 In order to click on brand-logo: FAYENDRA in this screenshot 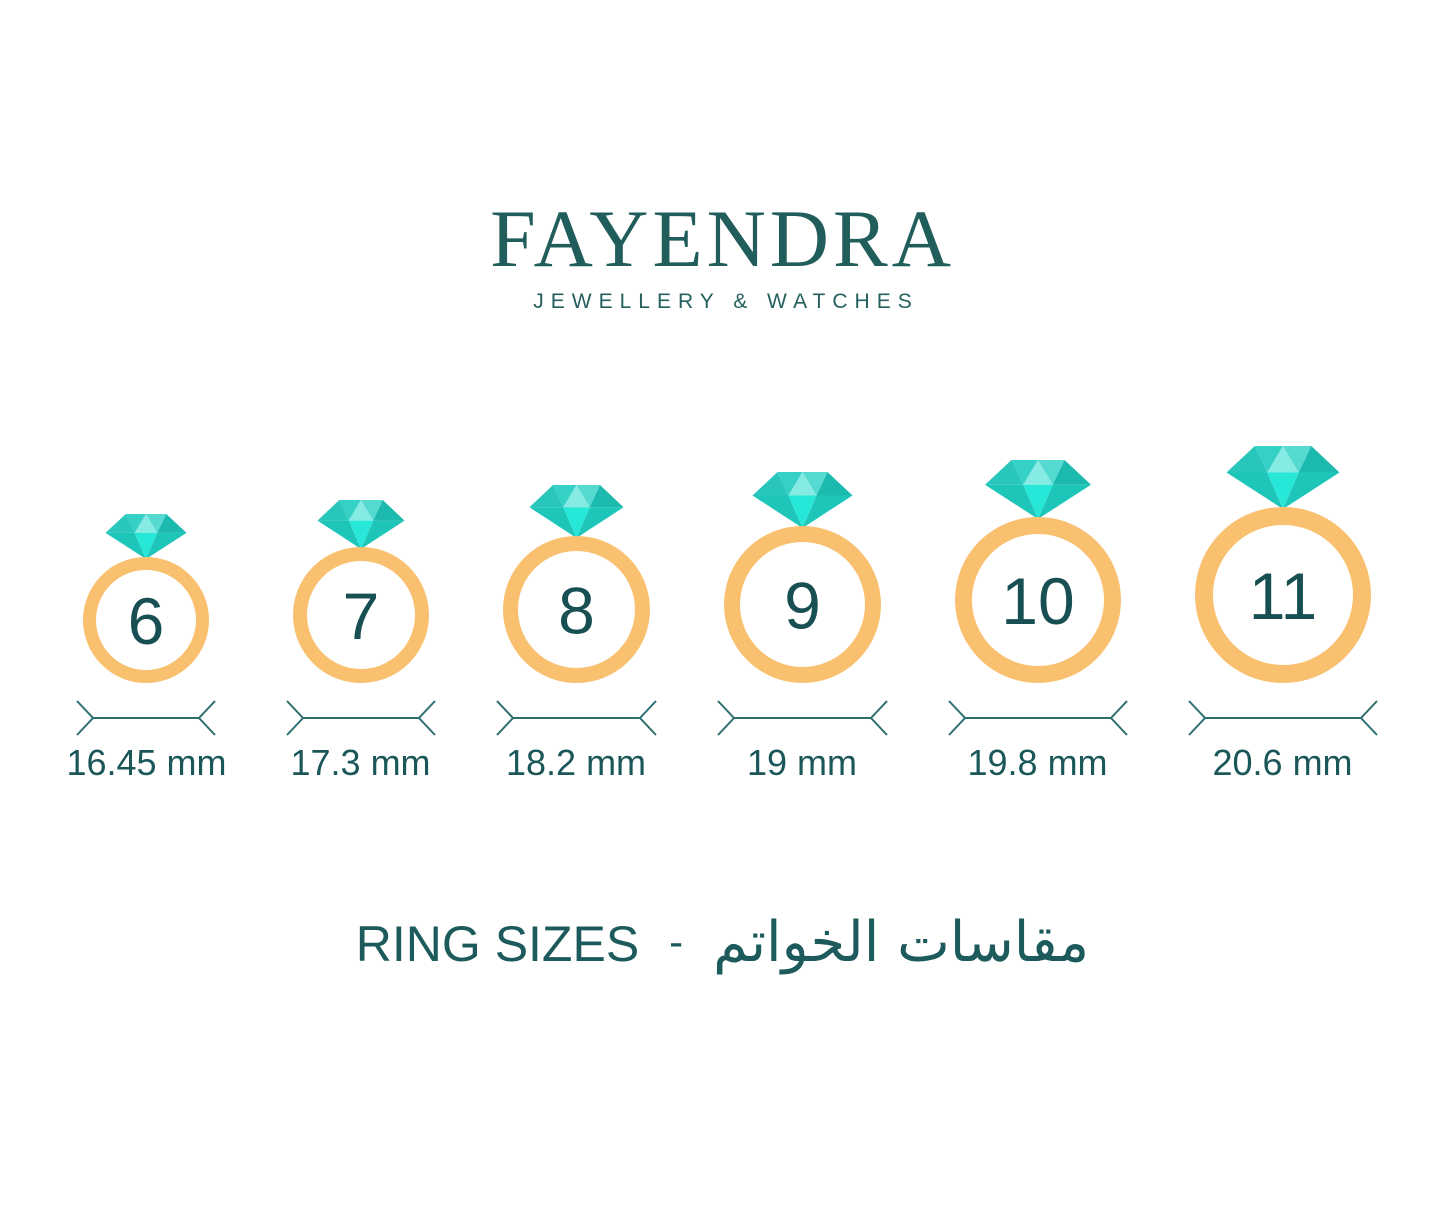, I will do `click(722, 238)`.